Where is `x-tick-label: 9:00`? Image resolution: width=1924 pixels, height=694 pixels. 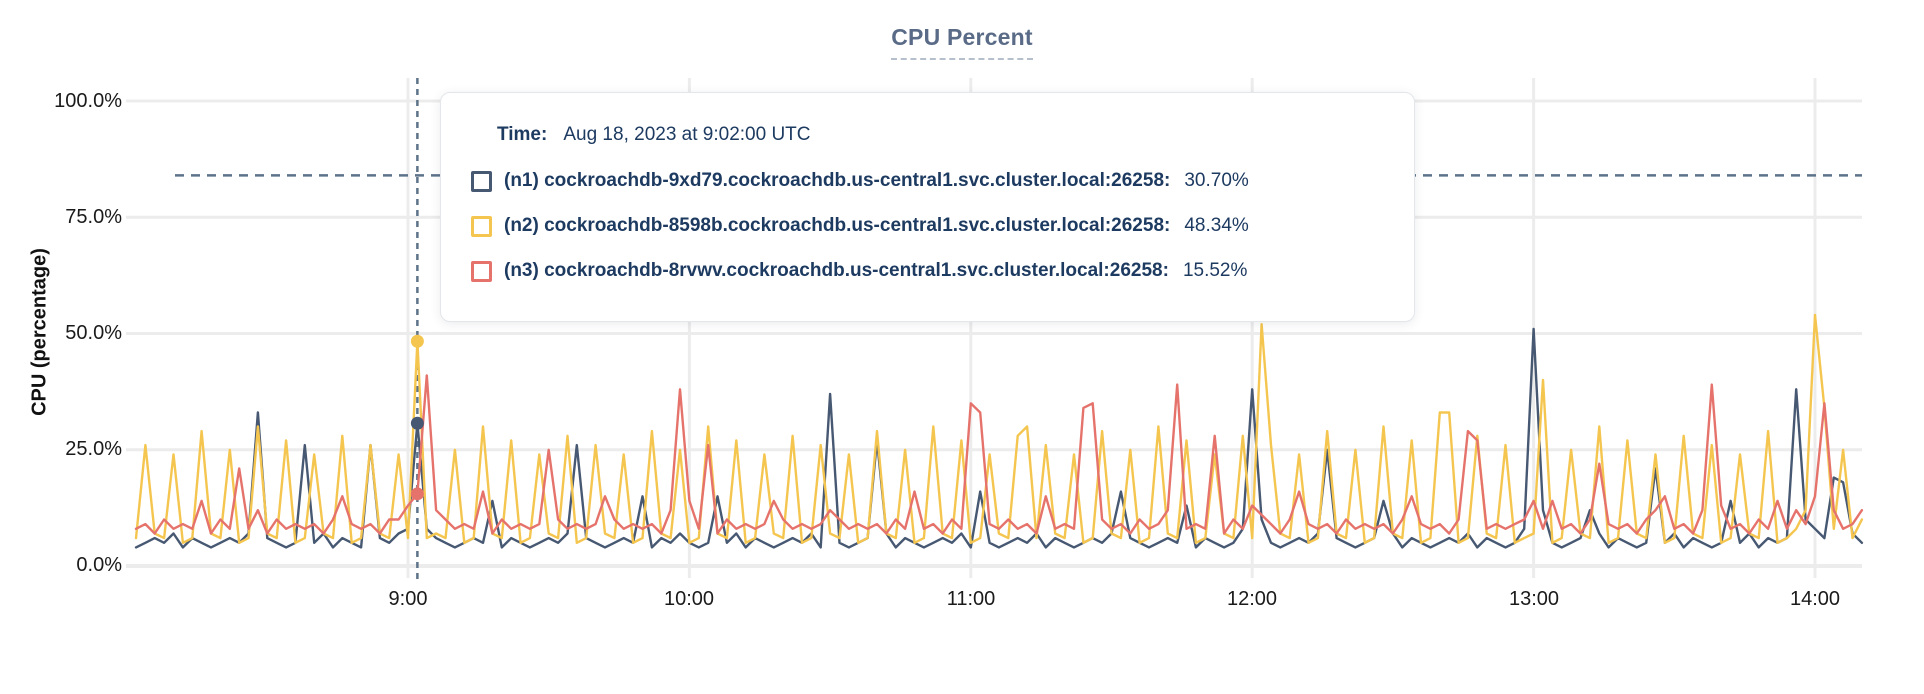 x-tick-label: 9:00 is located at coordinates (408, 599).